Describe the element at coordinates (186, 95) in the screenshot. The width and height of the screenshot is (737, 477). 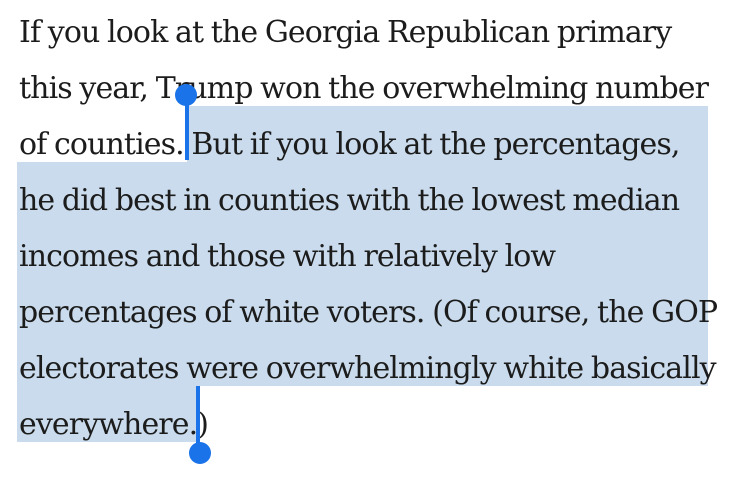
I see `selection-start-dot` at that location.